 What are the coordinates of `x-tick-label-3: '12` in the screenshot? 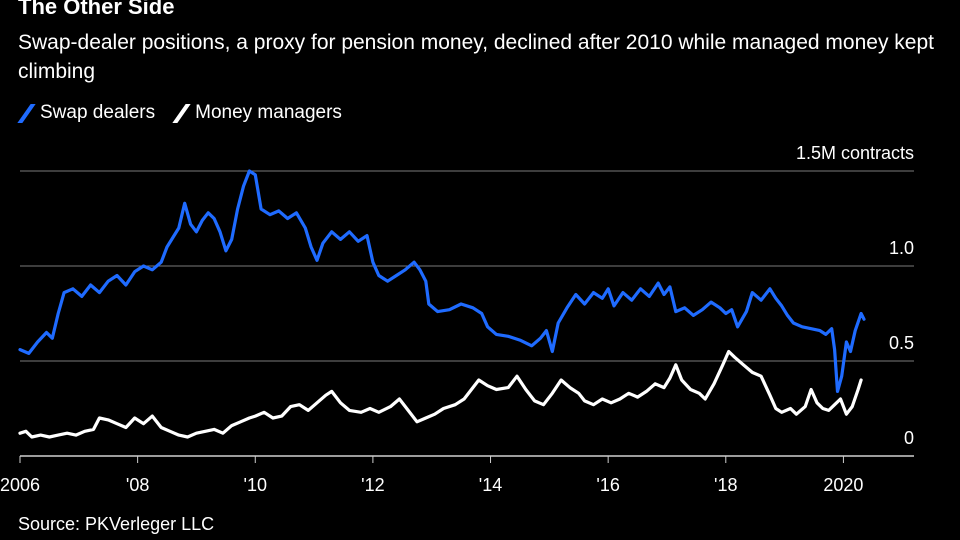 It's located at (372, 485).